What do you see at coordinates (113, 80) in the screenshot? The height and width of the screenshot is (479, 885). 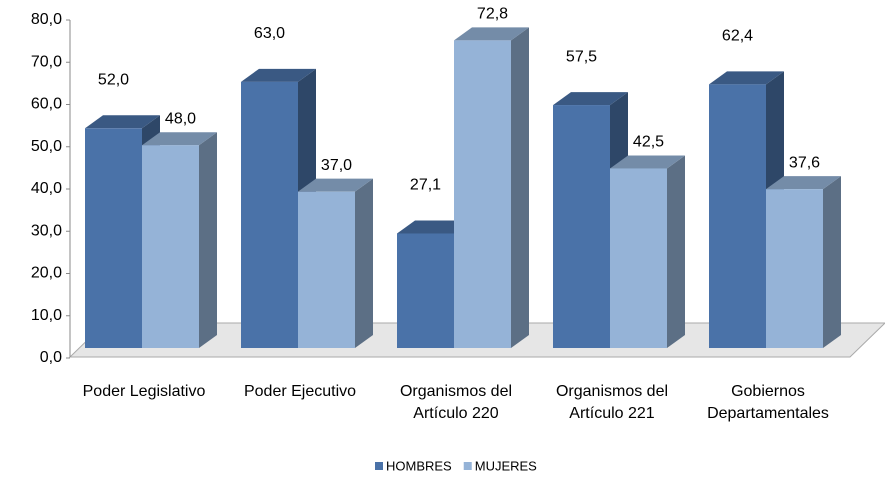 I see `value-label: 52,0` at bounding box center [113, 80].